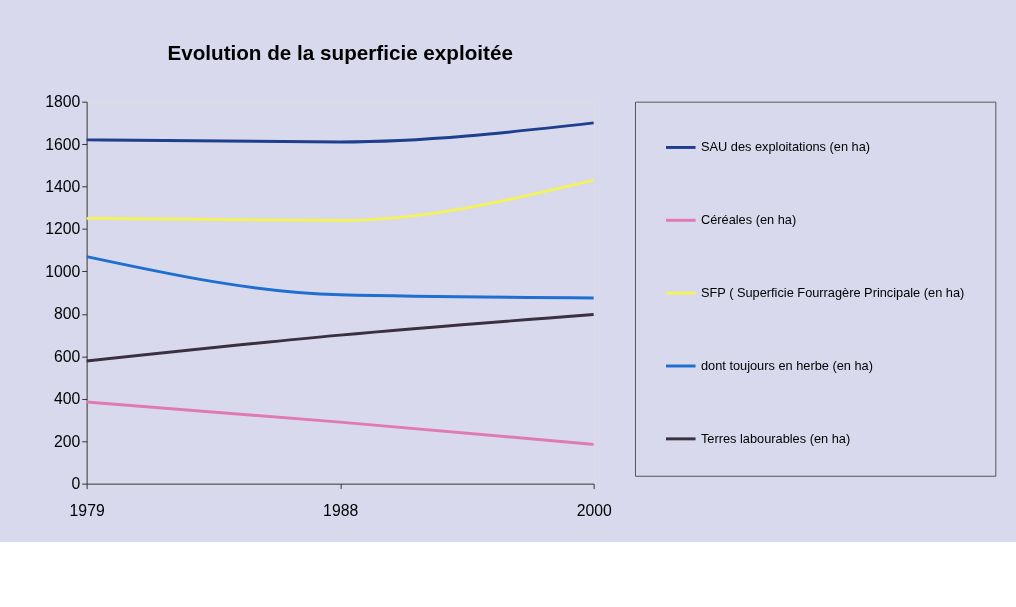 This screenshot has width=1016, height=607. I want to click on legend-label: Terres labourables (en ha), so click(775, 438).